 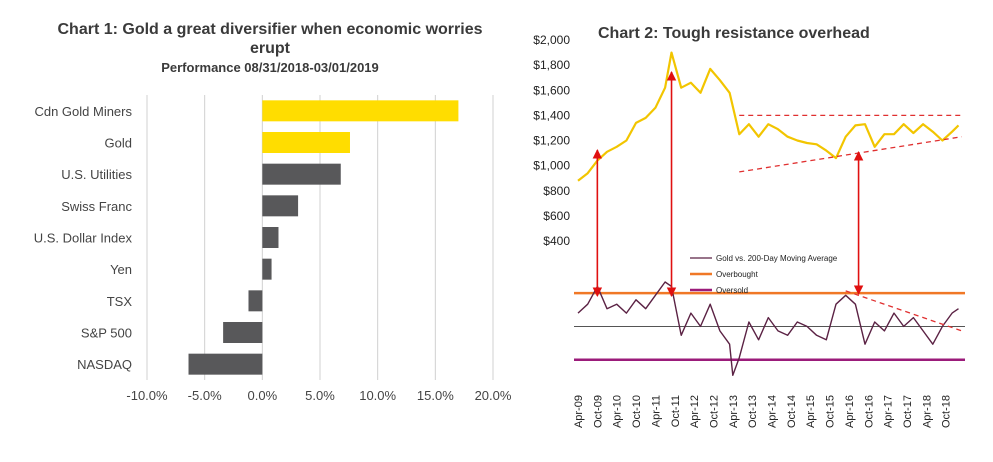 What do you see at coordinates (903, 311) in the screenshot?
I see `chart2-oscillator-trend-line` at bounding box center [903, 311].